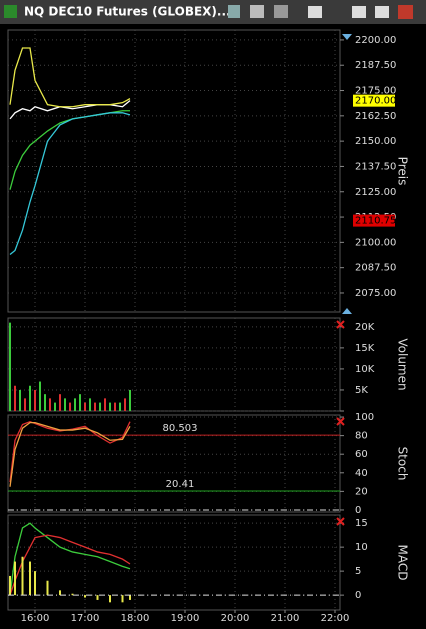 The image size is (426, 629). Describe the element at coordinates (361, 454) in the screenshot. I see `y-tick-label: 60` at that location.